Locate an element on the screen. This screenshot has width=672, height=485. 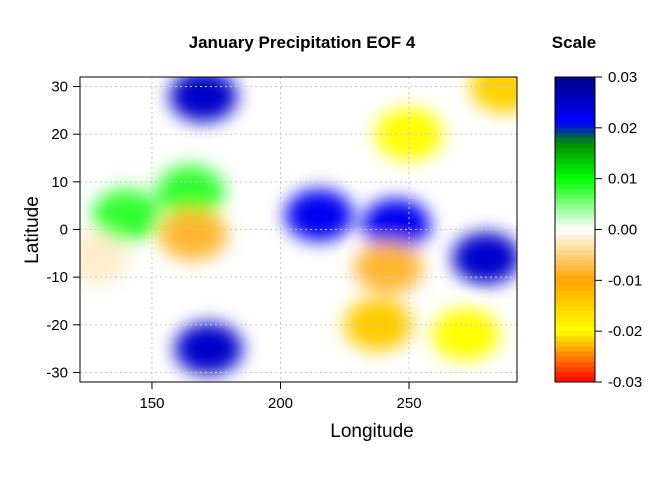
scale-tick-label: 0.02 is located at coordinates (622, 128).